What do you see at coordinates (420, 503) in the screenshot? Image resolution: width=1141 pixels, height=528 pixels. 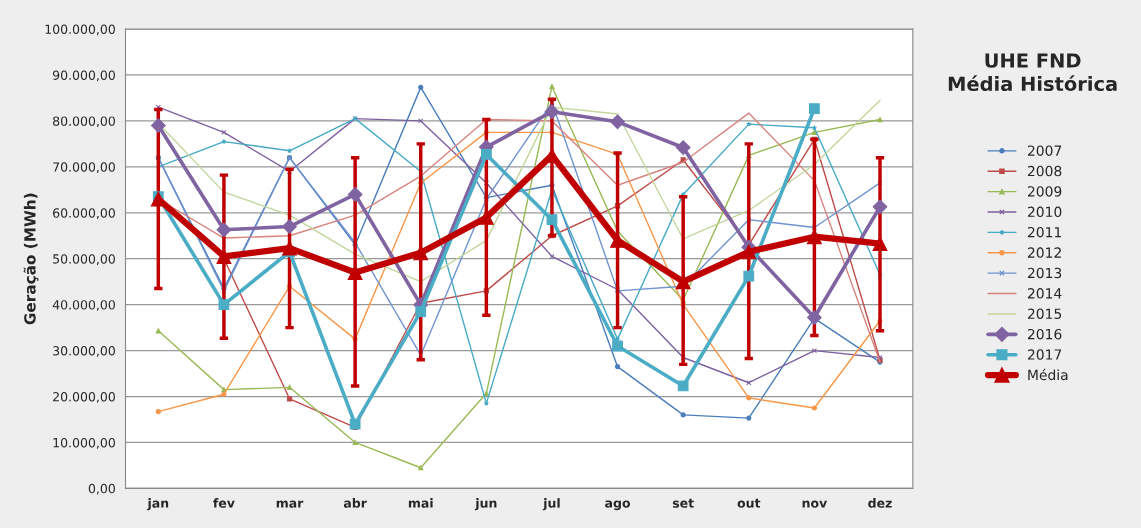 I see `x-tick-label: mai` at bounding box center [420, 503].